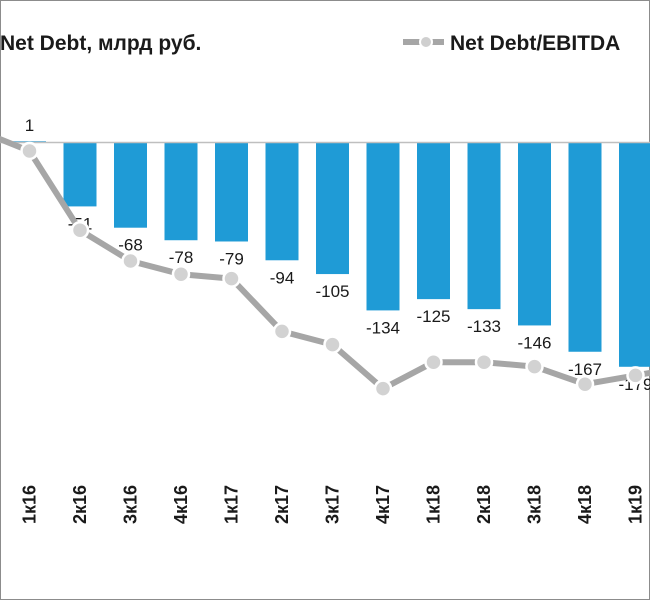 This screenshot has width=650, height=600. Describe the element at coordinates (231, 258) in the screenshot. I see `bar-label-4: -79` at that location.